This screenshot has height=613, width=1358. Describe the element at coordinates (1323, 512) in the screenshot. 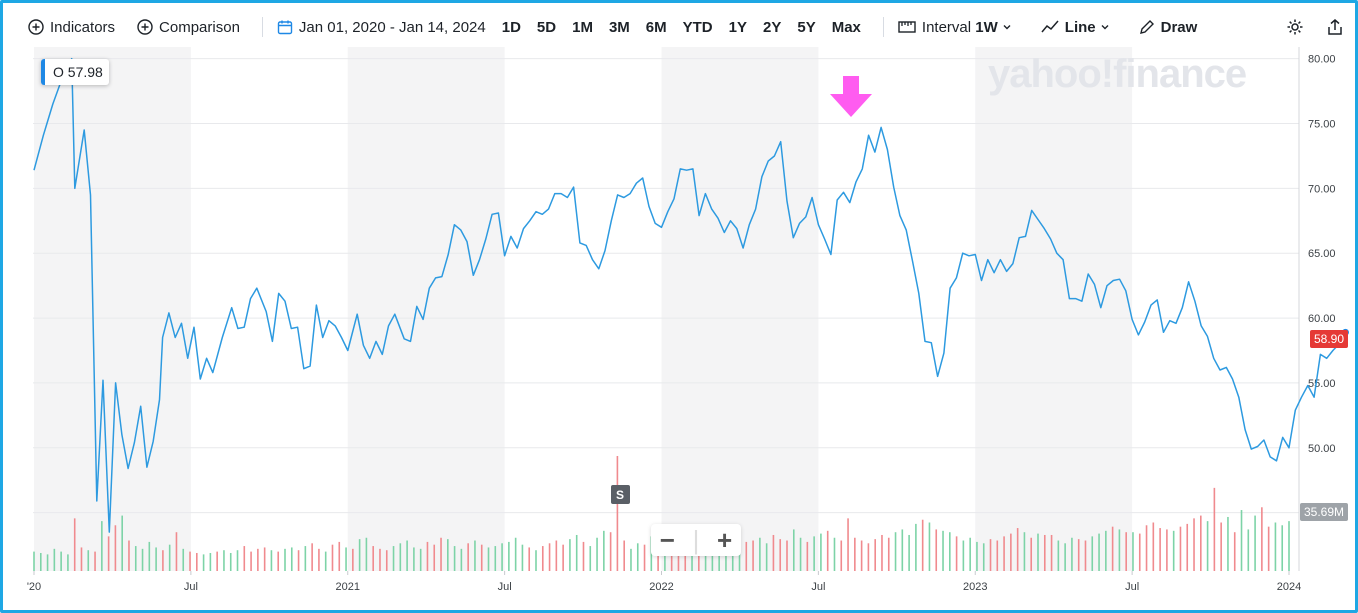

I see `volume-tag: 35.69M` at that location.